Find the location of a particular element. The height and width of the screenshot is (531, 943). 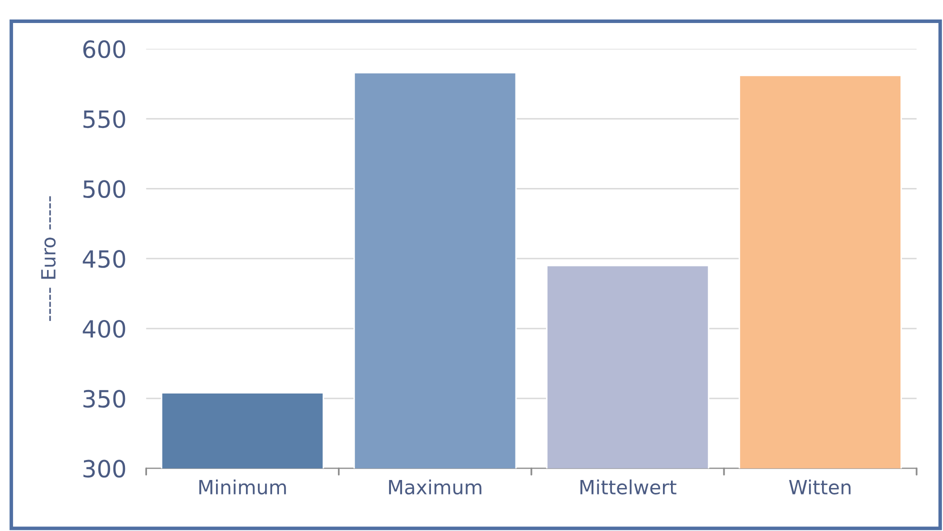

x-tick-label: Minimum is located at coordinates (242, 487).